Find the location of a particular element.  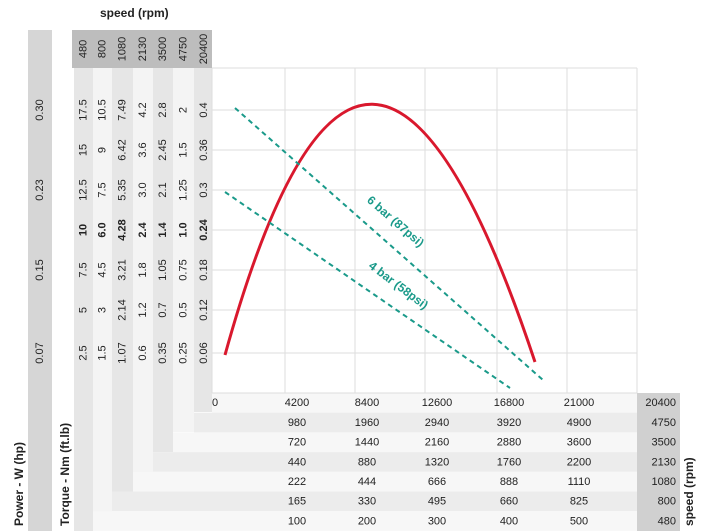

torque-value: 0.12 is located at coordinates (204, 309).